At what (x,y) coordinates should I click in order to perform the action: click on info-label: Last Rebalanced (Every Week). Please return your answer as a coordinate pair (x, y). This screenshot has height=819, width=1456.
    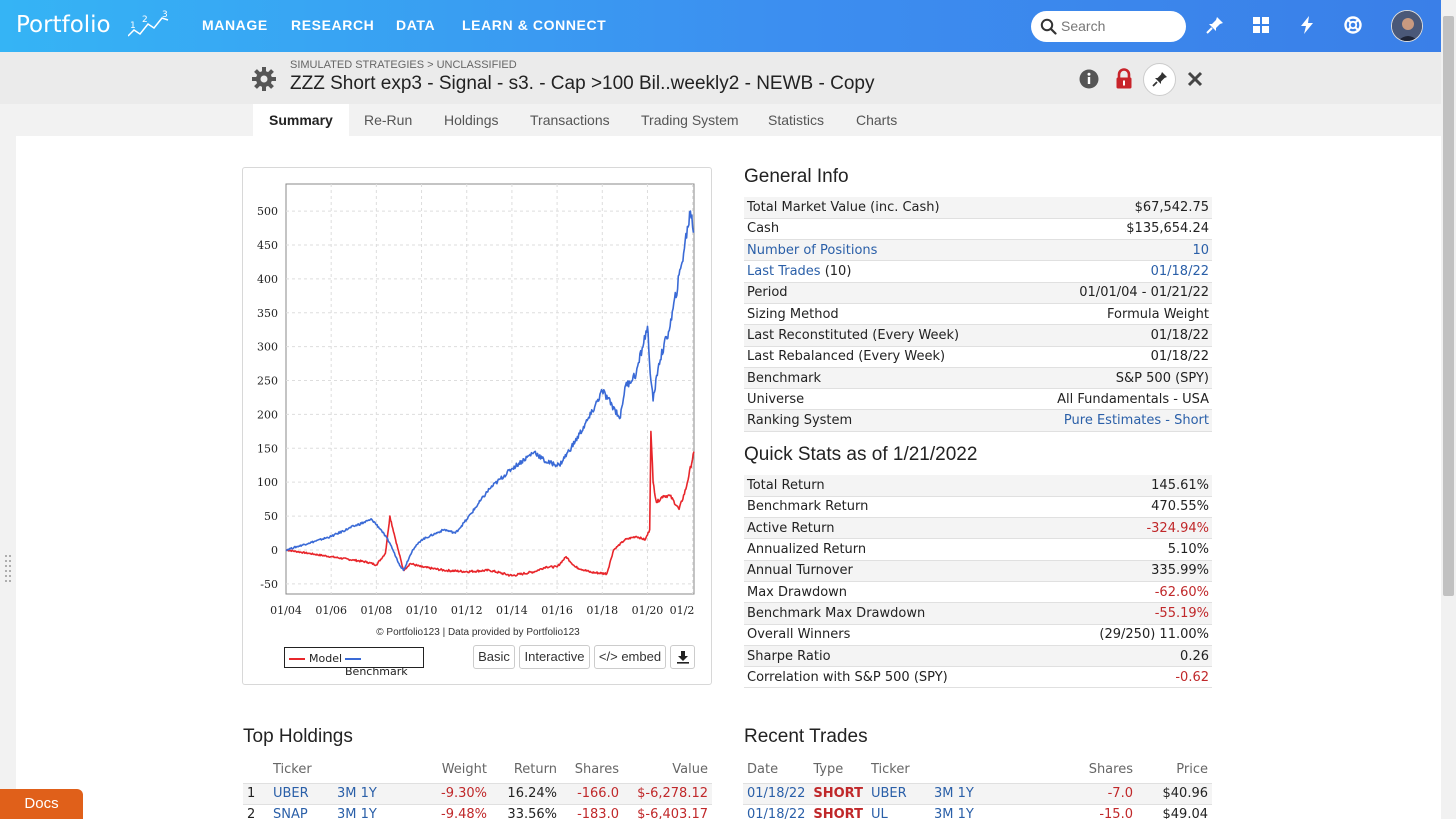
    Looking at the image, I should click on (880, 357).